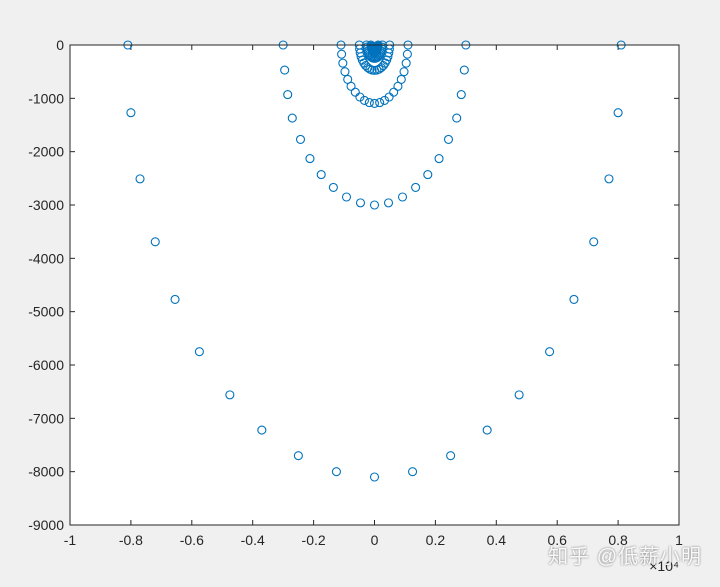  I want to click on x-tick-label: 1, so click(679, 540).